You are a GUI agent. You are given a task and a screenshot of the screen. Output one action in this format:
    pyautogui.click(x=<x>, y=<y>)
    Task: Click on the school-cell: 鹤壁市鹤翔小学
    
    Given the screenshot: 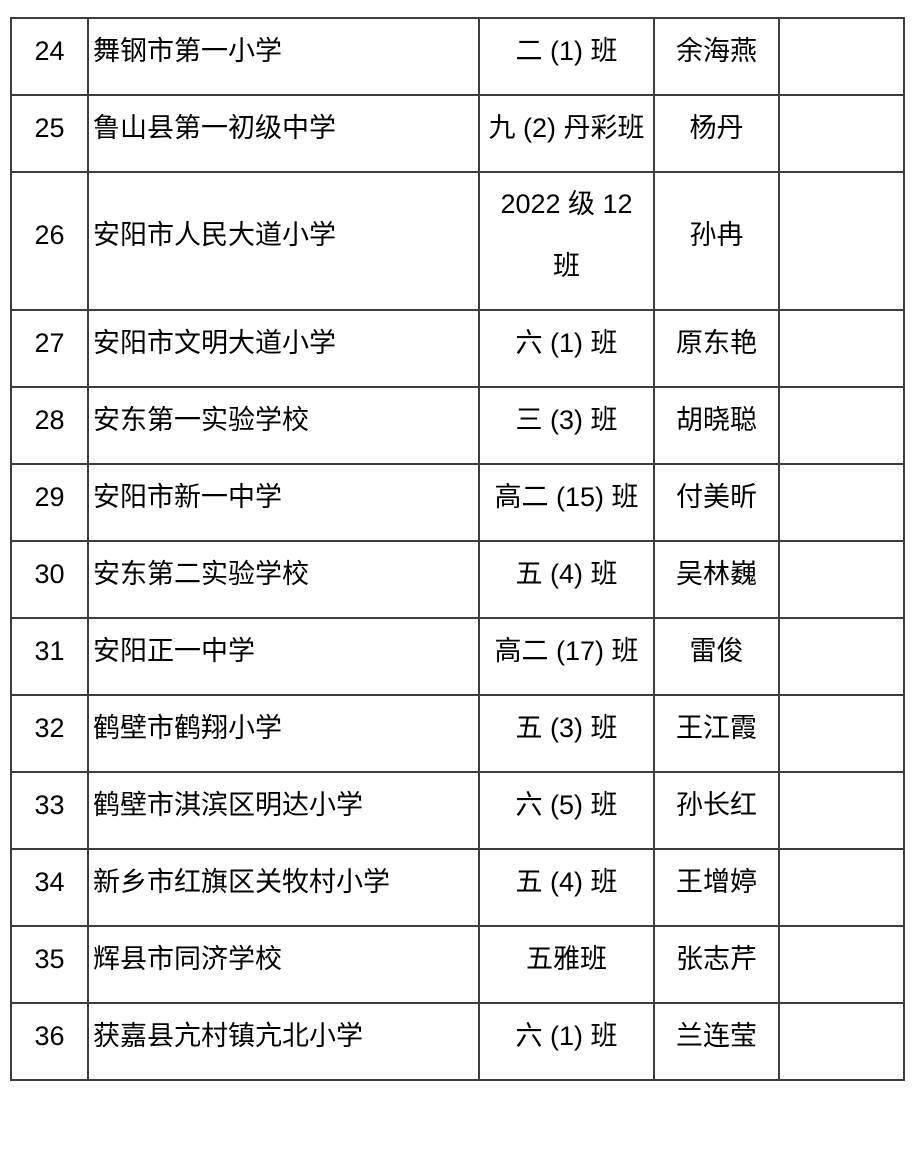 What is the action you would take?
    pyautogui.click(x=283, y=733)
    